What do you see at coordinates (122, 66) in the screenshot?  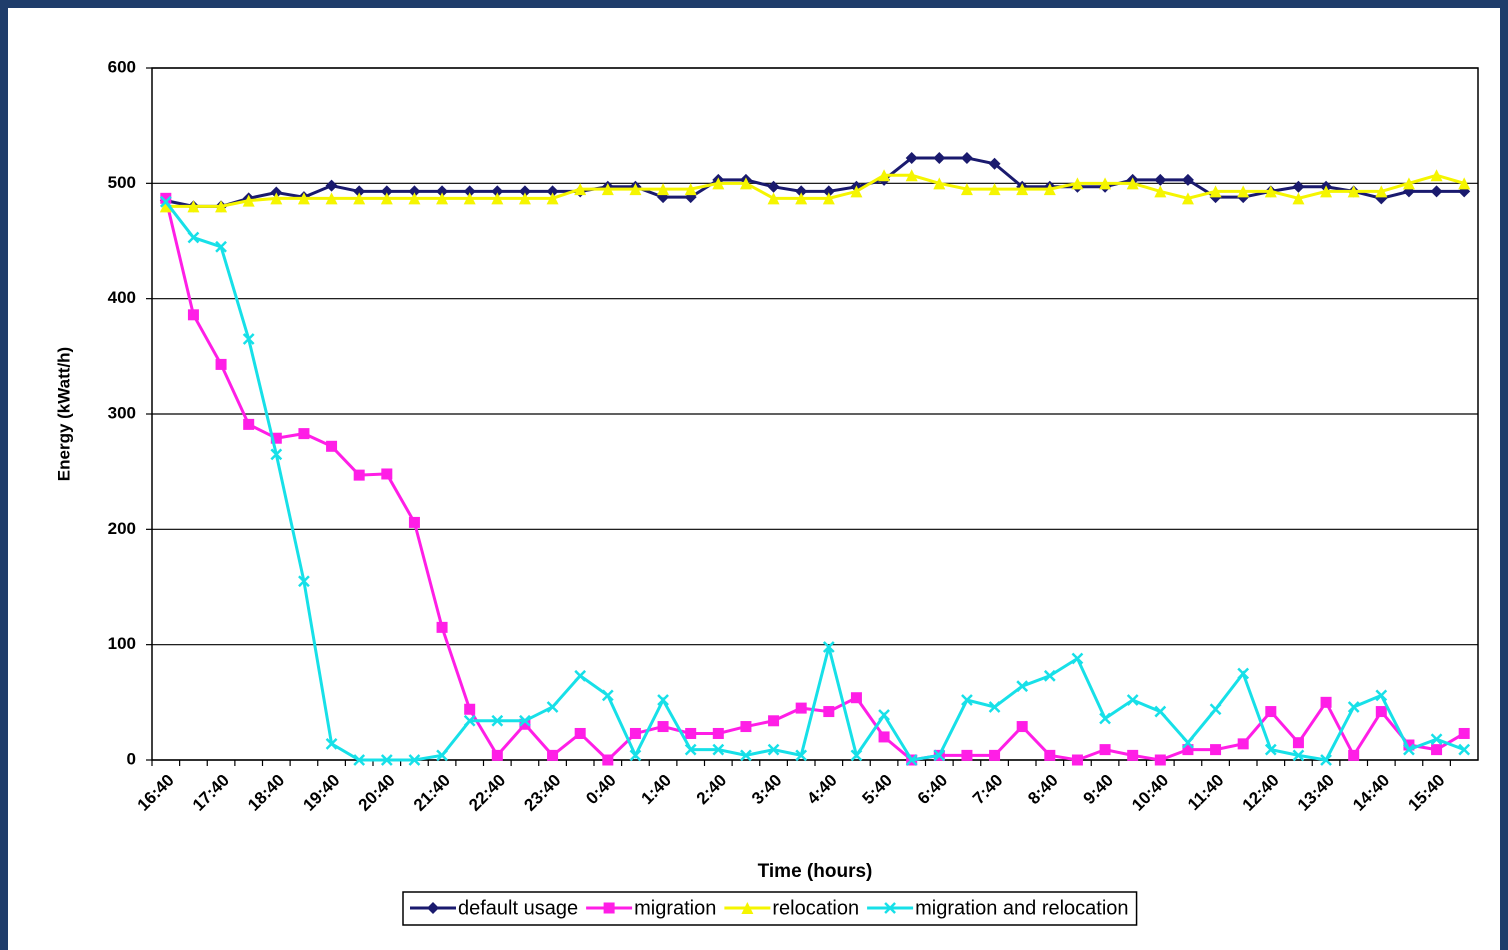 I see `y-tick-label: 600` at bounding box center [122, 66].